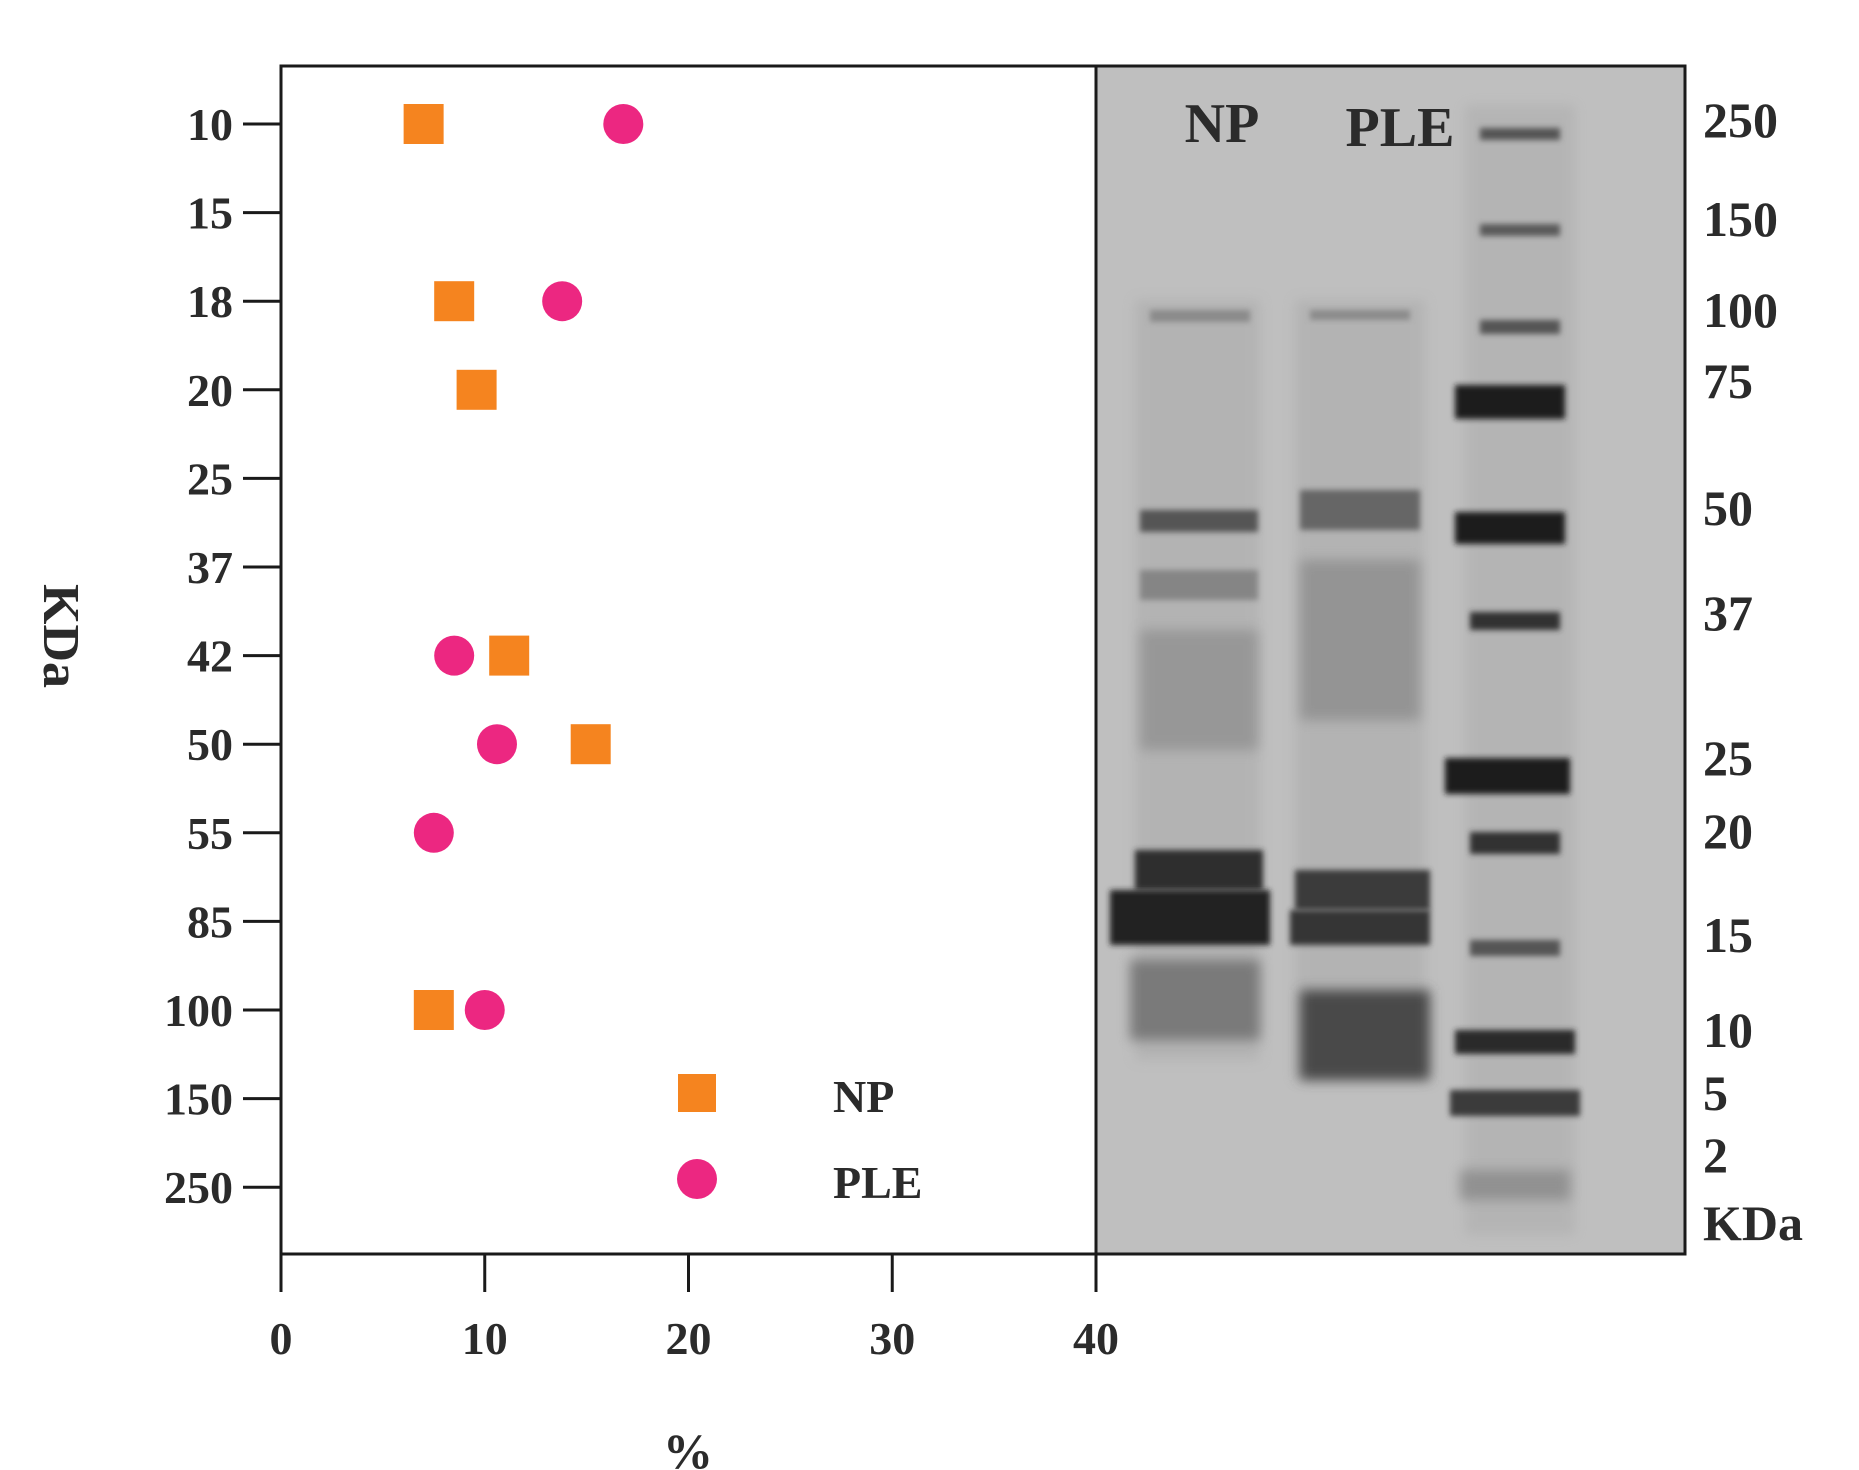 Image resolution: width=1859 pixels, height=1470 pixels. What do you see at coordinates (281, 1338) in the screenshot?
I see `x-tick-label: 0` at bounding box center [281, 1338].